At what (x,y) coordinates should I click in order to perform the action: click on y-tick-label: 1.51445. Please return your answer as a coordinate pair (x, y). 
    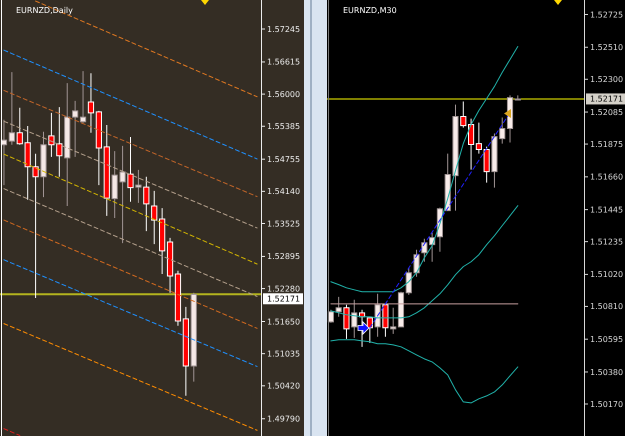
    Looking at the image, I should click on (607, 209).